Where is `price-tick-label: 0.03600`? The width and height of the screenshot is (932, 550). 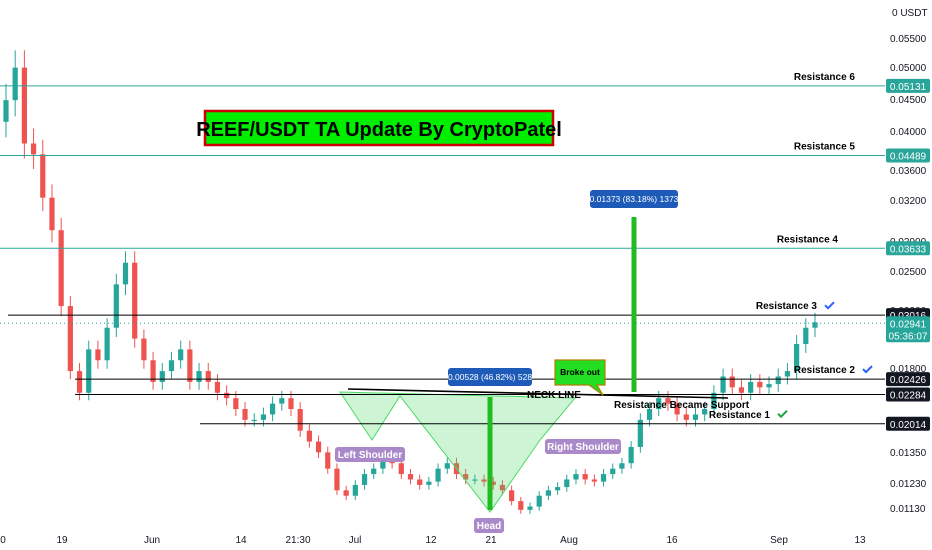
price-tick-label: 0.03600 is located at coordinates (908, 171).